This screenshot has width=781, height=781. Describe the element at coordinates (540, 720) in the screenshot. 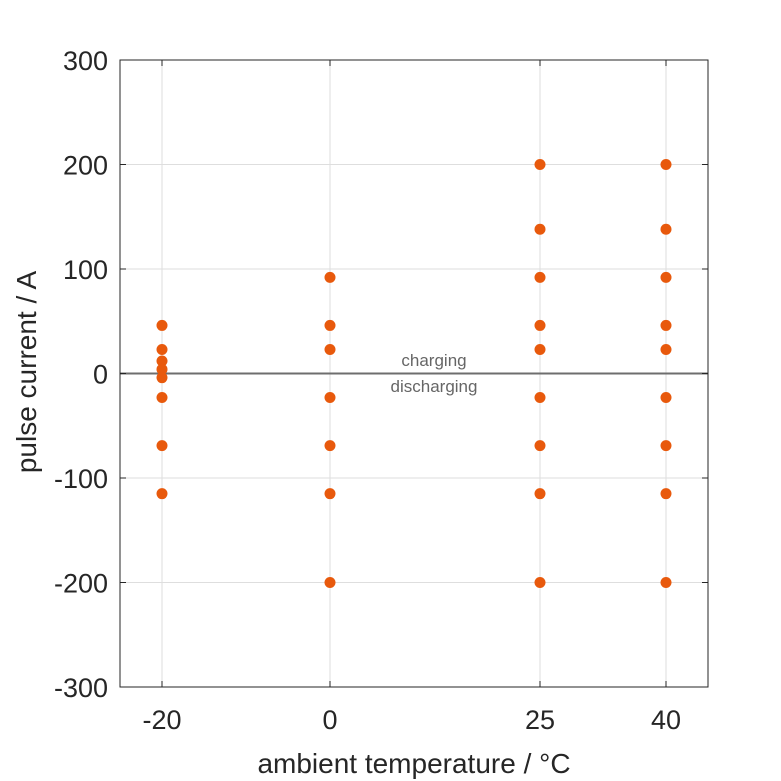

I see `x-tick-label: 25` at that location.